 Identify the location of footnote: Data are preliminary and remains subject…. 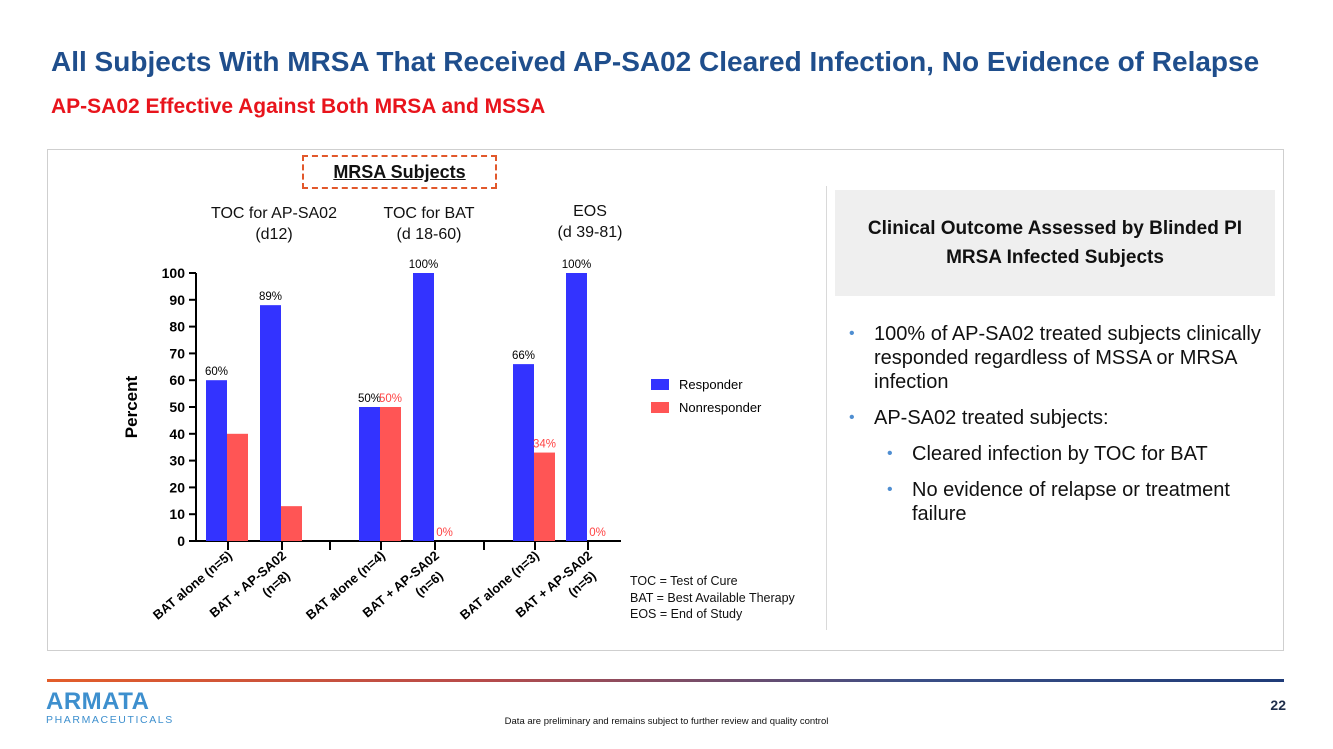
(666, 721).